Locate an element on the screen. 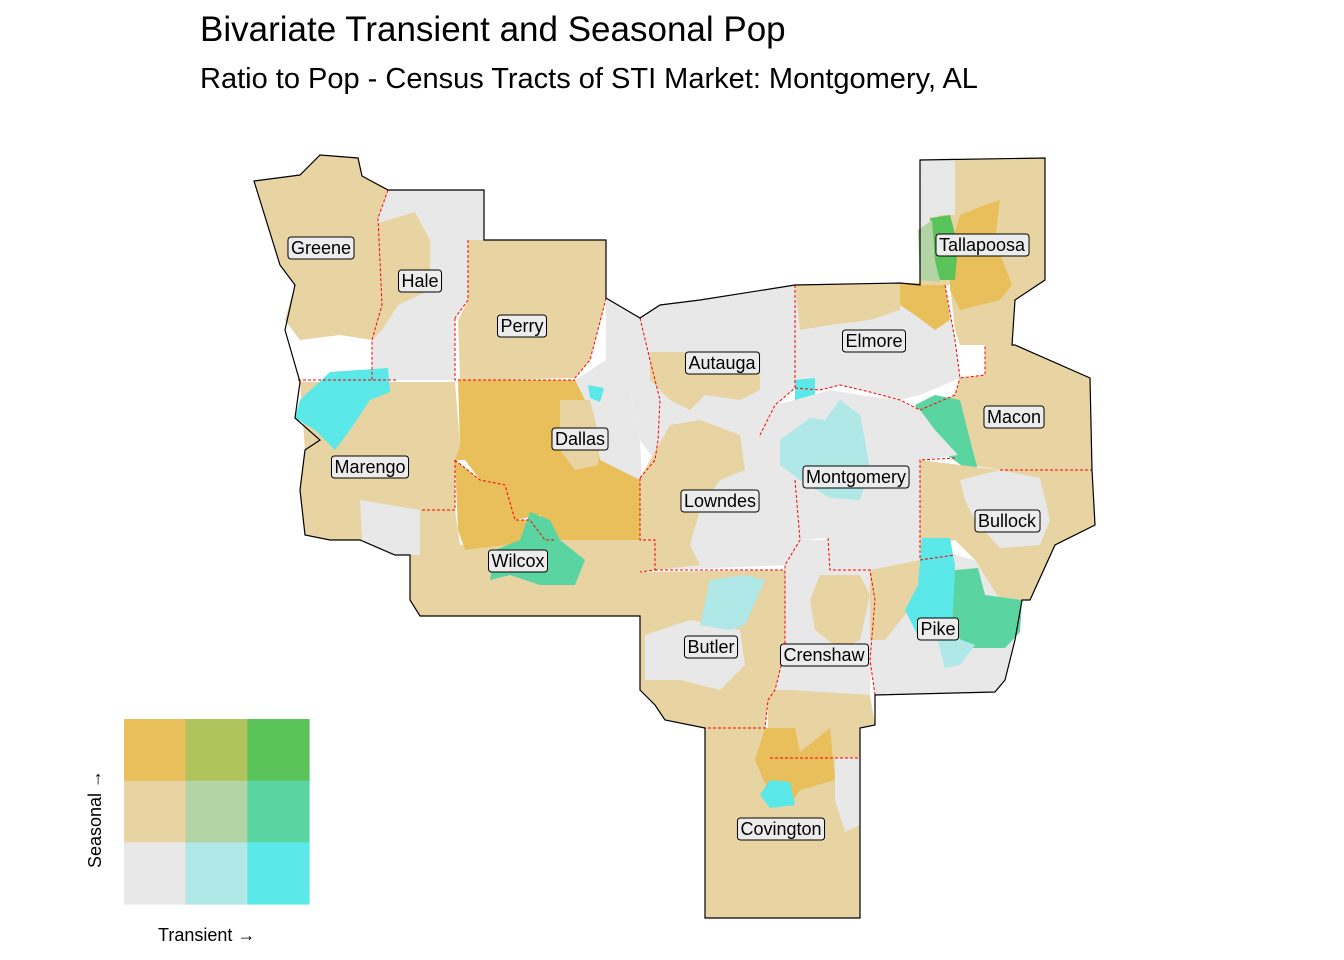 Image resolution: width=1344 pixels, height=960 pixels. county-label-wilcox: Wilcox is located at coordinates (518, 561).